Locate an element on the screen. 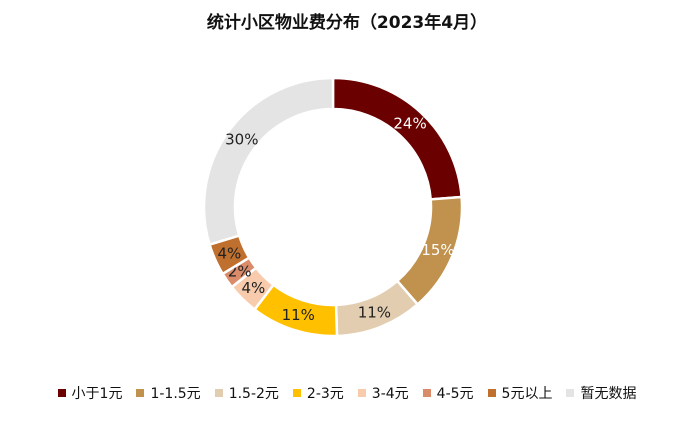 The width and height of the screenshot is (694, 427). legend-label: 5元以上 is located at coordinates (527, 394).